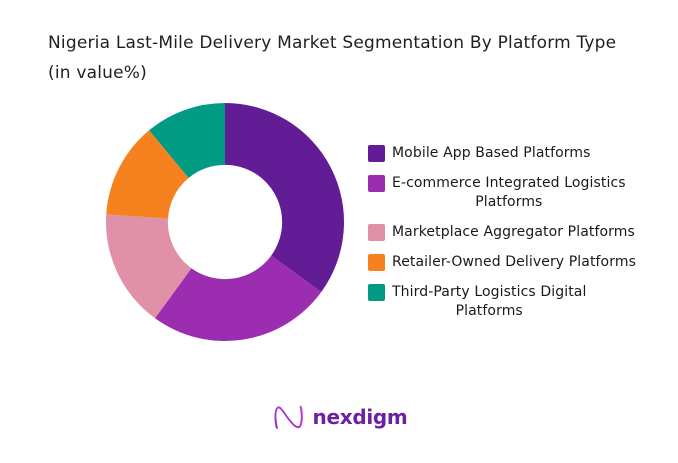 The height and width of the screenshot is (463, 678). What do you see at coordinates (489, 302) in the screenshot?
I see `legend-label: Third-Party Logistics Digital Platforms` at bounding box center [489, 302].